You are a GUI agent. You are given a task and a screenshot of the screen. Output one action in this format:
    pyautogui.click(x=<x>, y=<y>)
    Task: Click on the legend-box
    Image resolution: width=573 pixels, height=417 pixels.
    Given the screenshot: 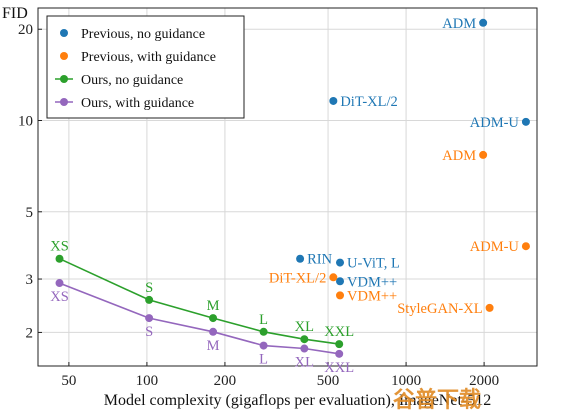 What is the action you would take?
    pyautogui.click(x=145, y=67)
    